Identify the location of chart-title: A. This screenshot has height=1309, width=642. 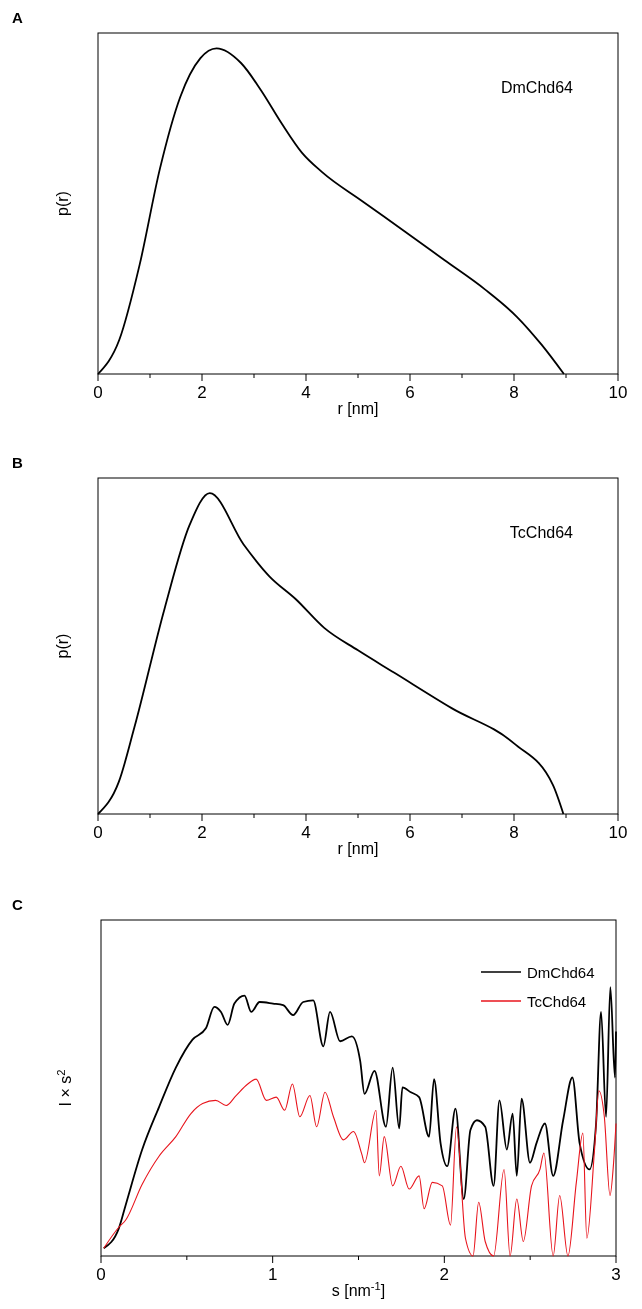
(17, 17).